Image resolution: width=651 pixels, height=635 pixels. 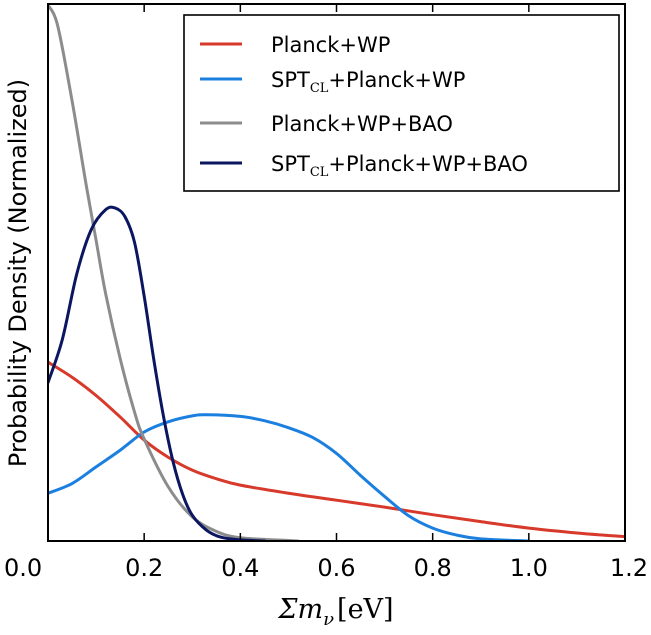 What do you see at coordinates (335, 612) in the screenshot?
I see `x-axis-label: Σmν [eV]` at bounding box center [335, 612].